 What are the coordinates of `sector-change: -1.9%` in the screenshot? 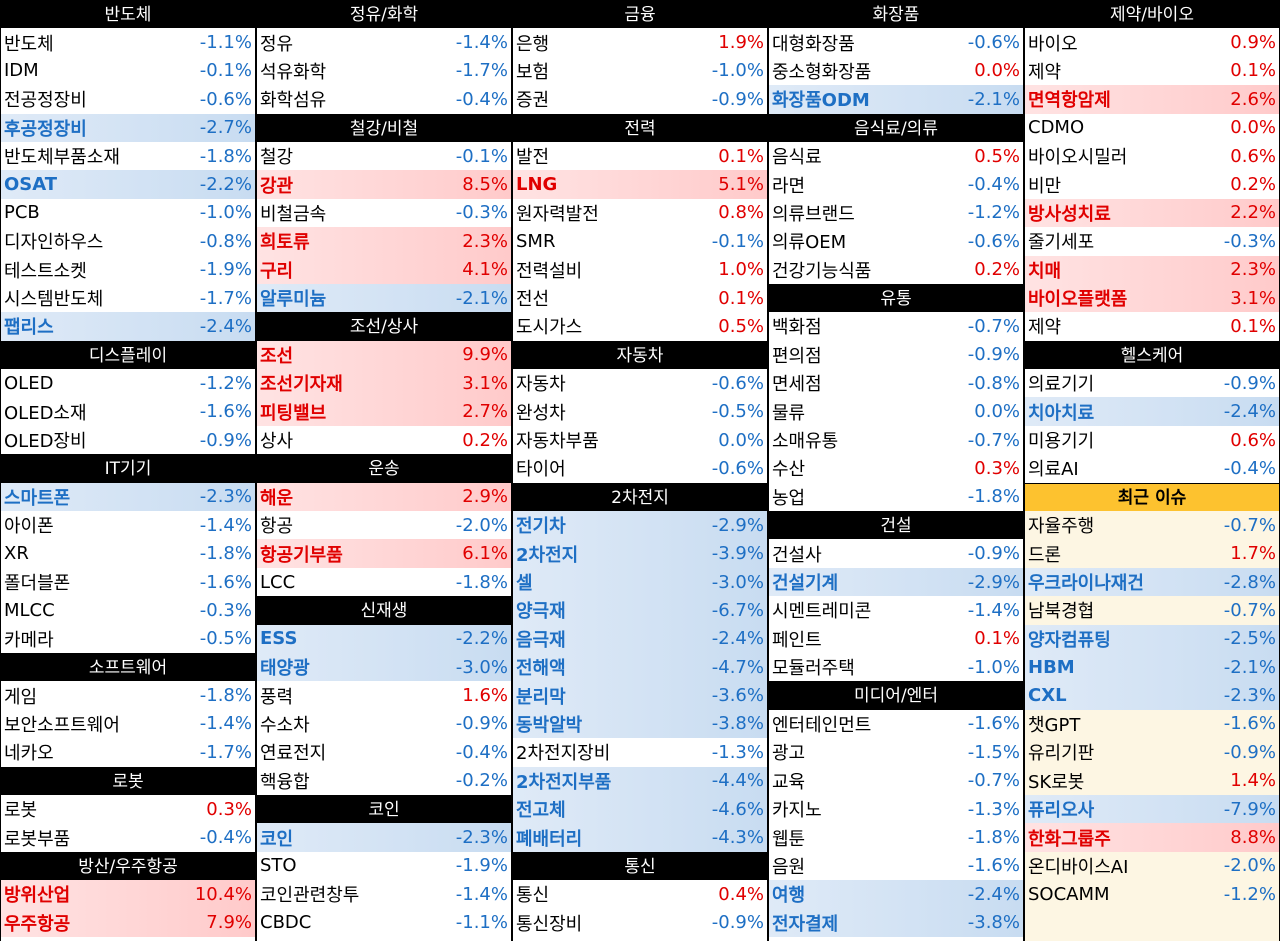 It's located at (481, 866).